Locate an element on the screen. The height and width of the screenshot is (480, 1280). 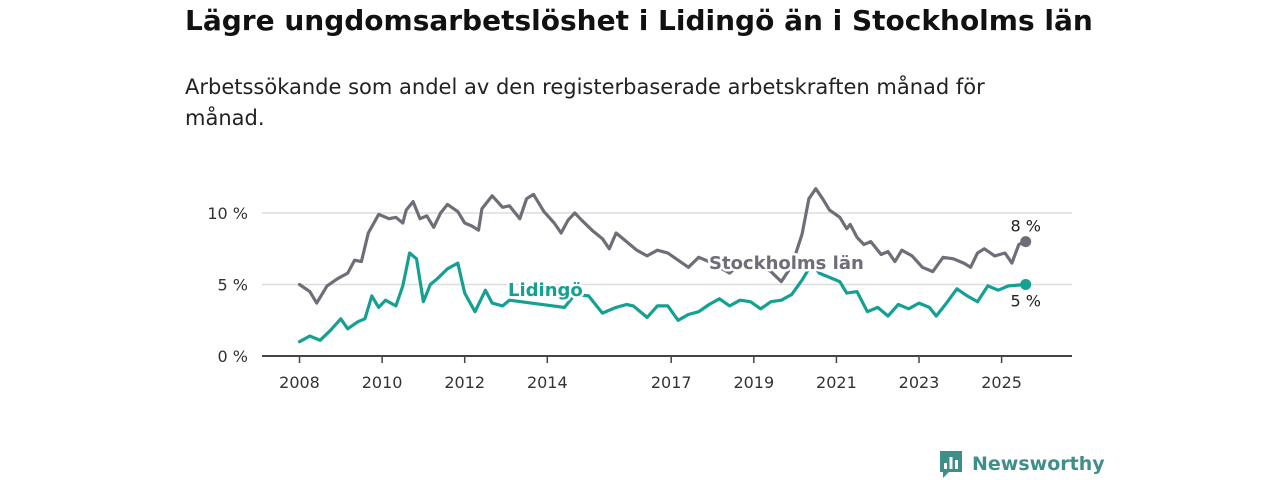
newsworthy-logo-icon is located at coordinates (951, 464).